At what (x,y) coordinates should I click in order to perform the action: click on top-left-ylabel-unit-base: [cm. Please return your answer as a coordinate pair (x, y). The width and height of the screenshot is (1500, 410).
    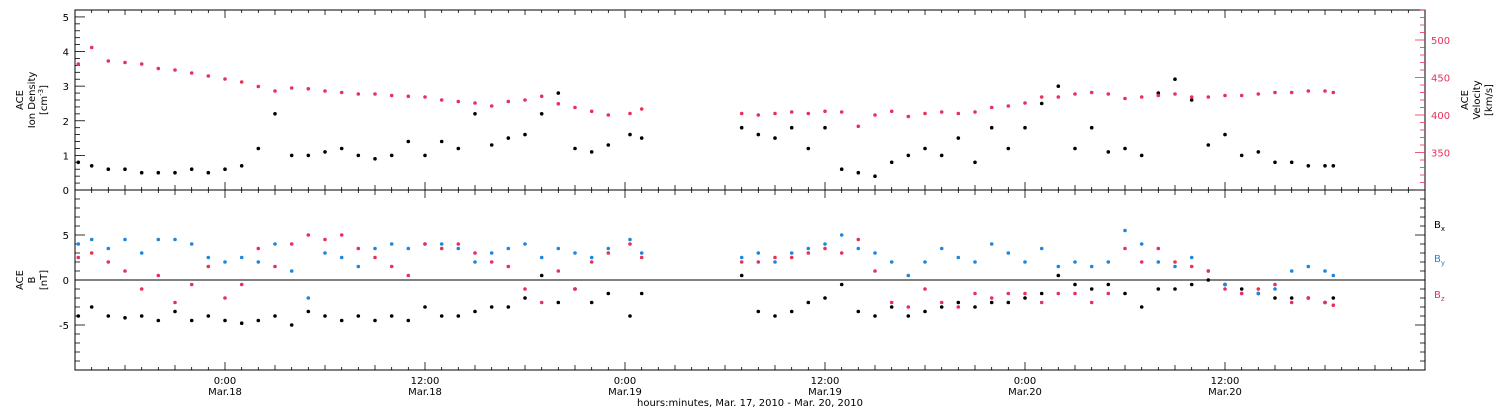
    Looking at the image, I should click on (44, 105).